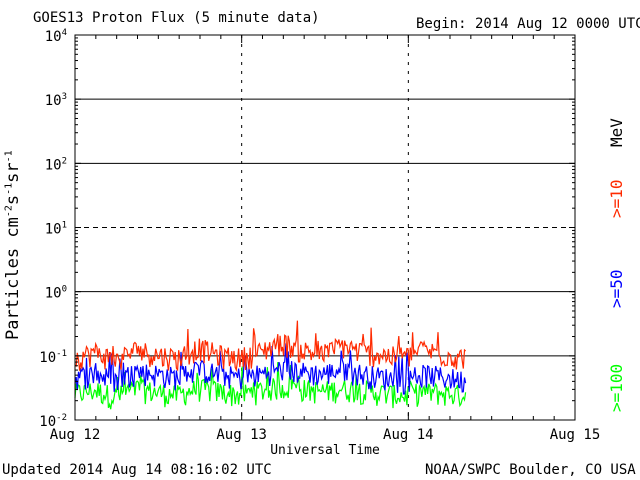  I want to click on credit-text: NOAA/SWPC Boulder, CO USA, so click(530, 470).